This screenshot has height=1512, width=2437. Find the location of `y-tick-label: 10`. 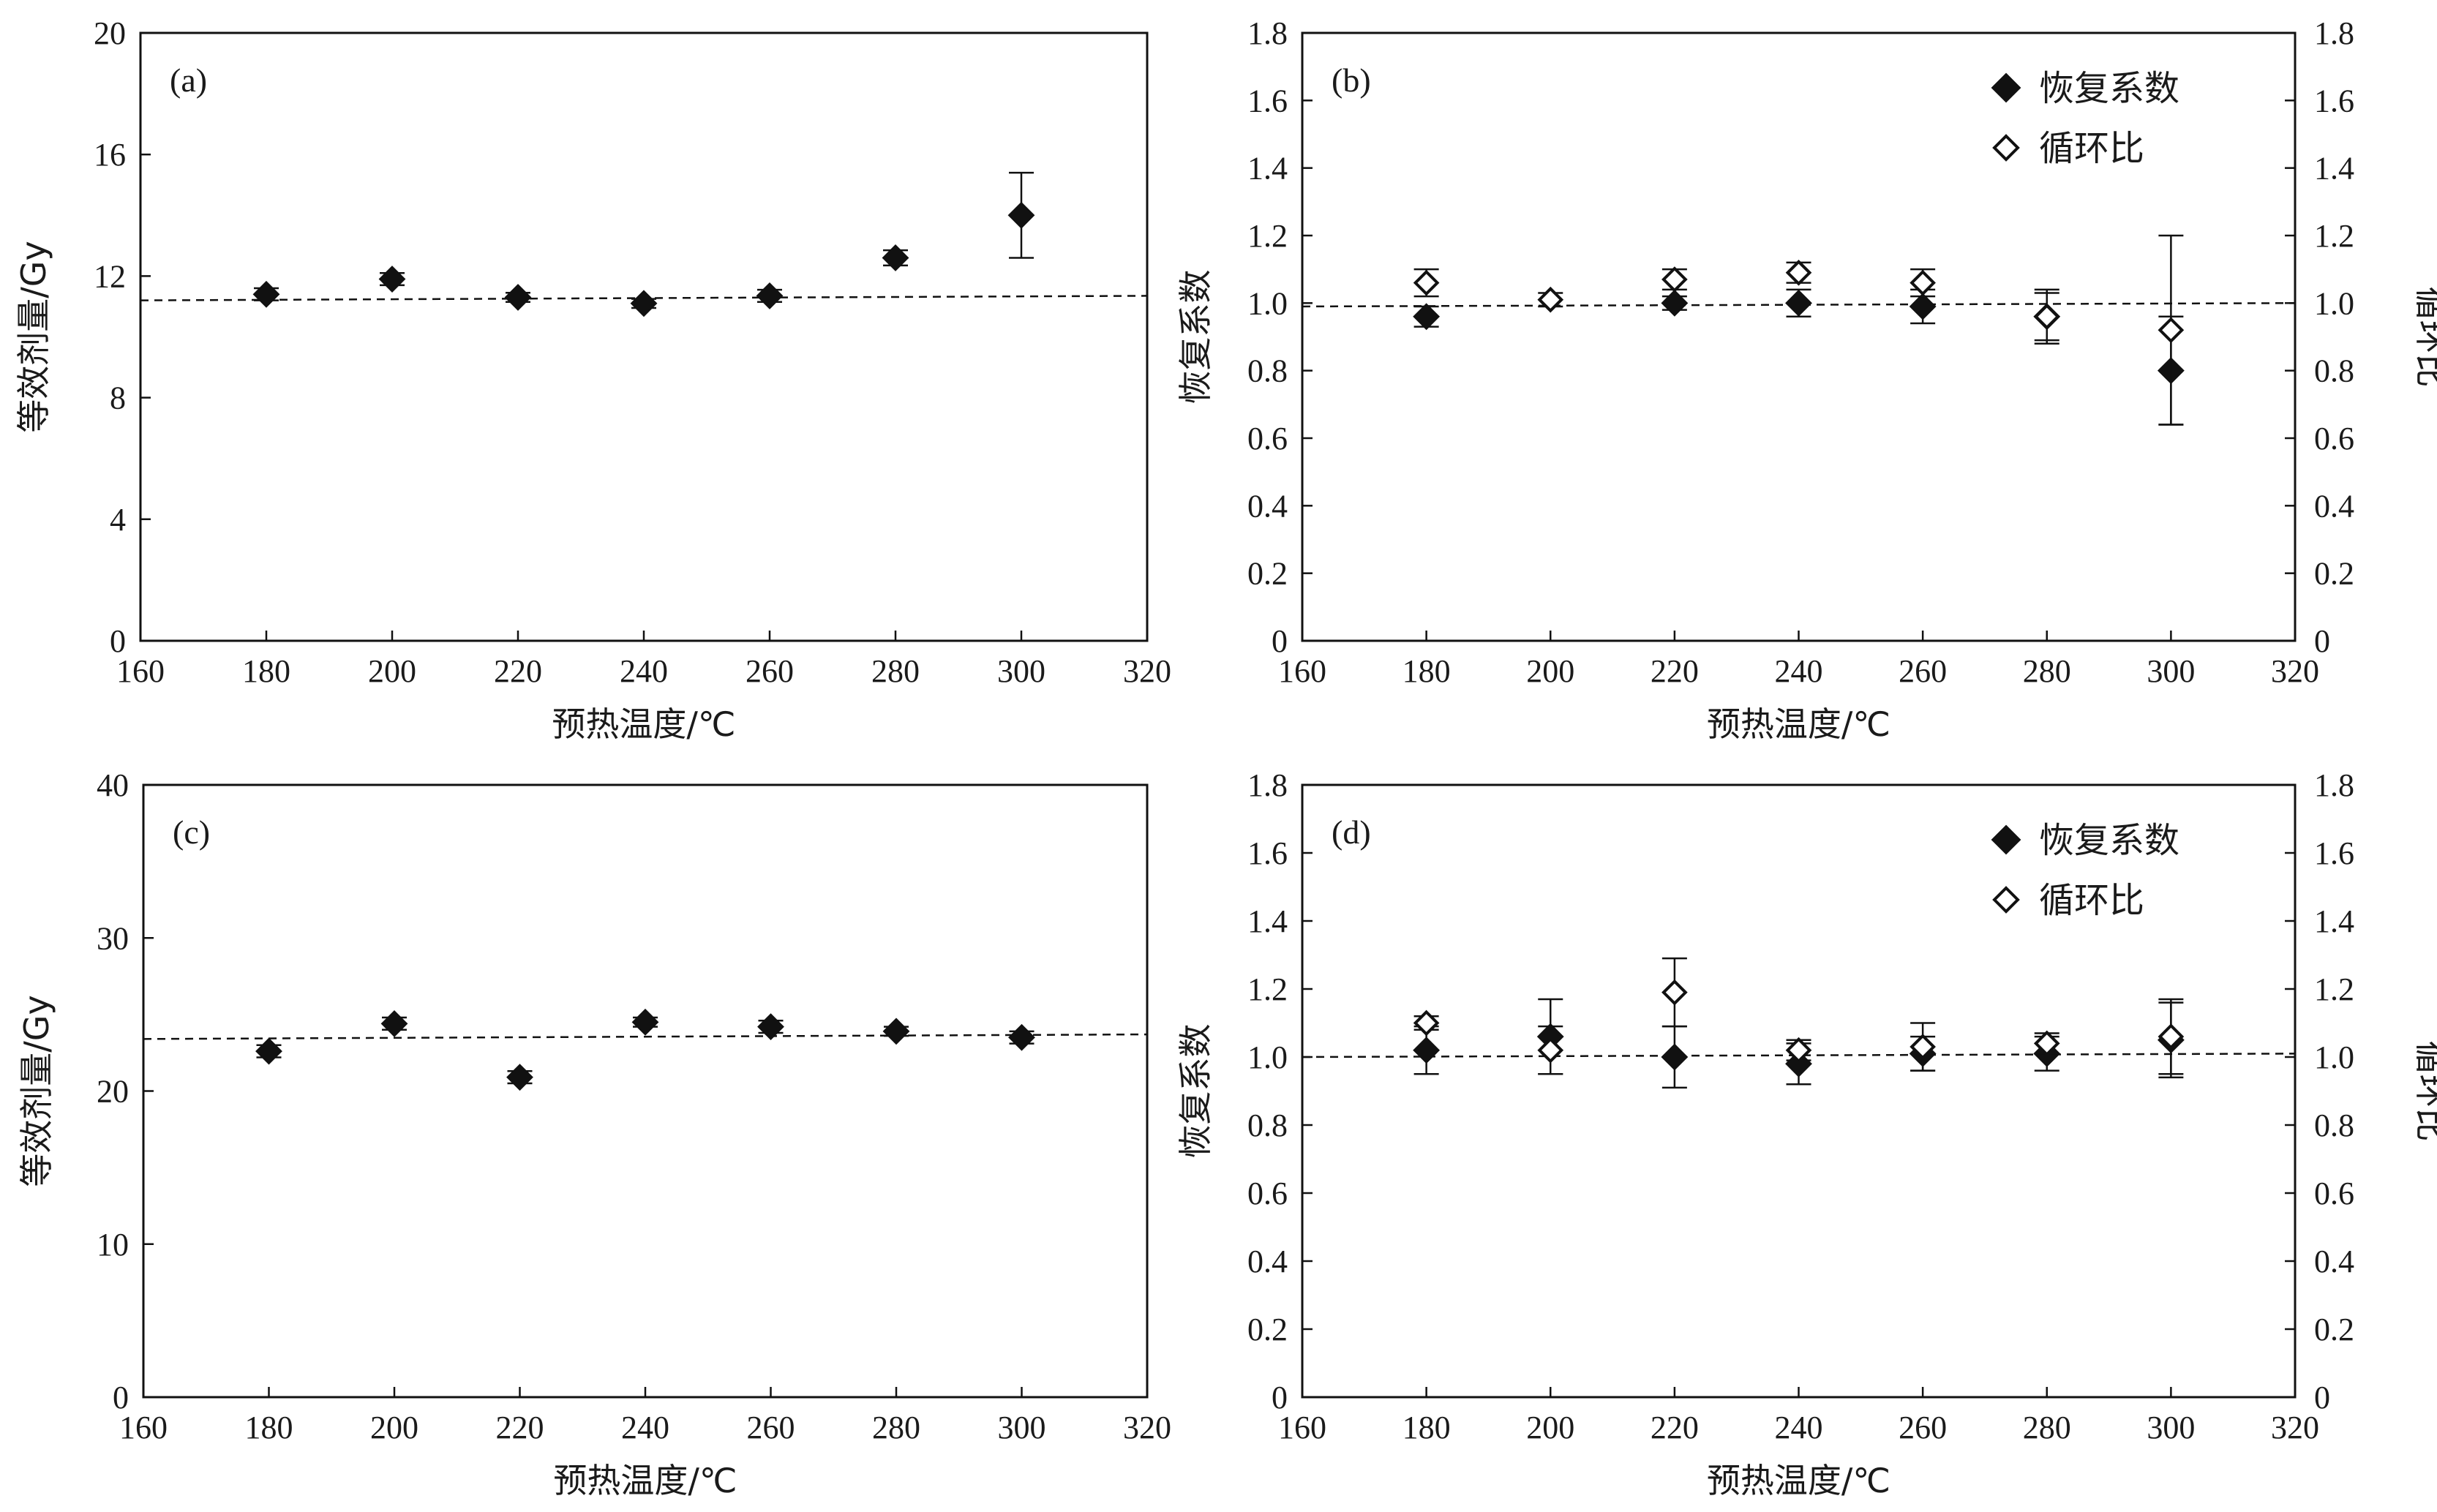

y-tick-label: 10 is located at coordinates (113, 1245).